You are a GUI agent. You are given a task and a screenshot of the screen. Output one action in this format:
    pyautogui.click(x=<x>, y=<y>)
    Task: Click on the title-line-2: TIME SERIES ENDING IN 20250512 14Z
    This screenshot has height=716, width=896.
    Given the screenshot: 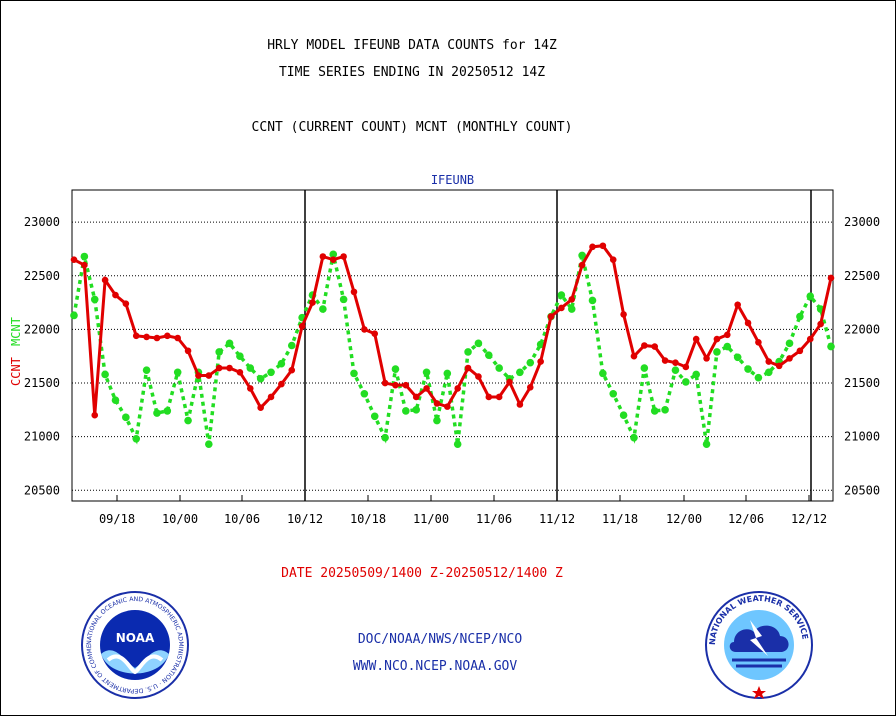 What is the action you would take?
    pyautogui.click(x=412, y=72)
    